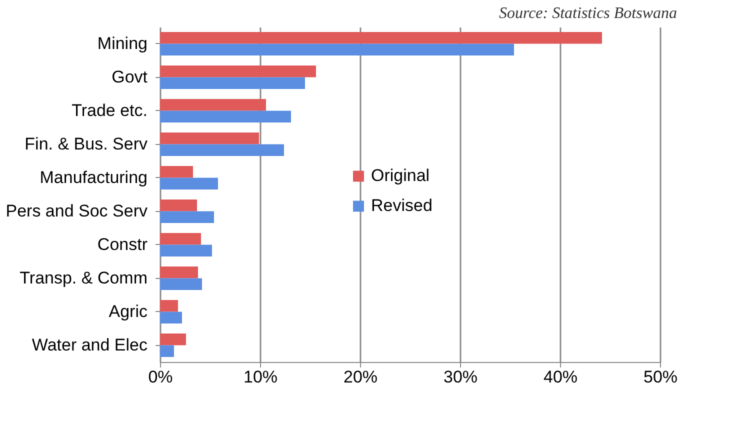 This screenshot has height=423, width=734. Describe the element at coordinates (90, 344) in the screenshot. I see `y-tick-label: Water and Elec` at that location.